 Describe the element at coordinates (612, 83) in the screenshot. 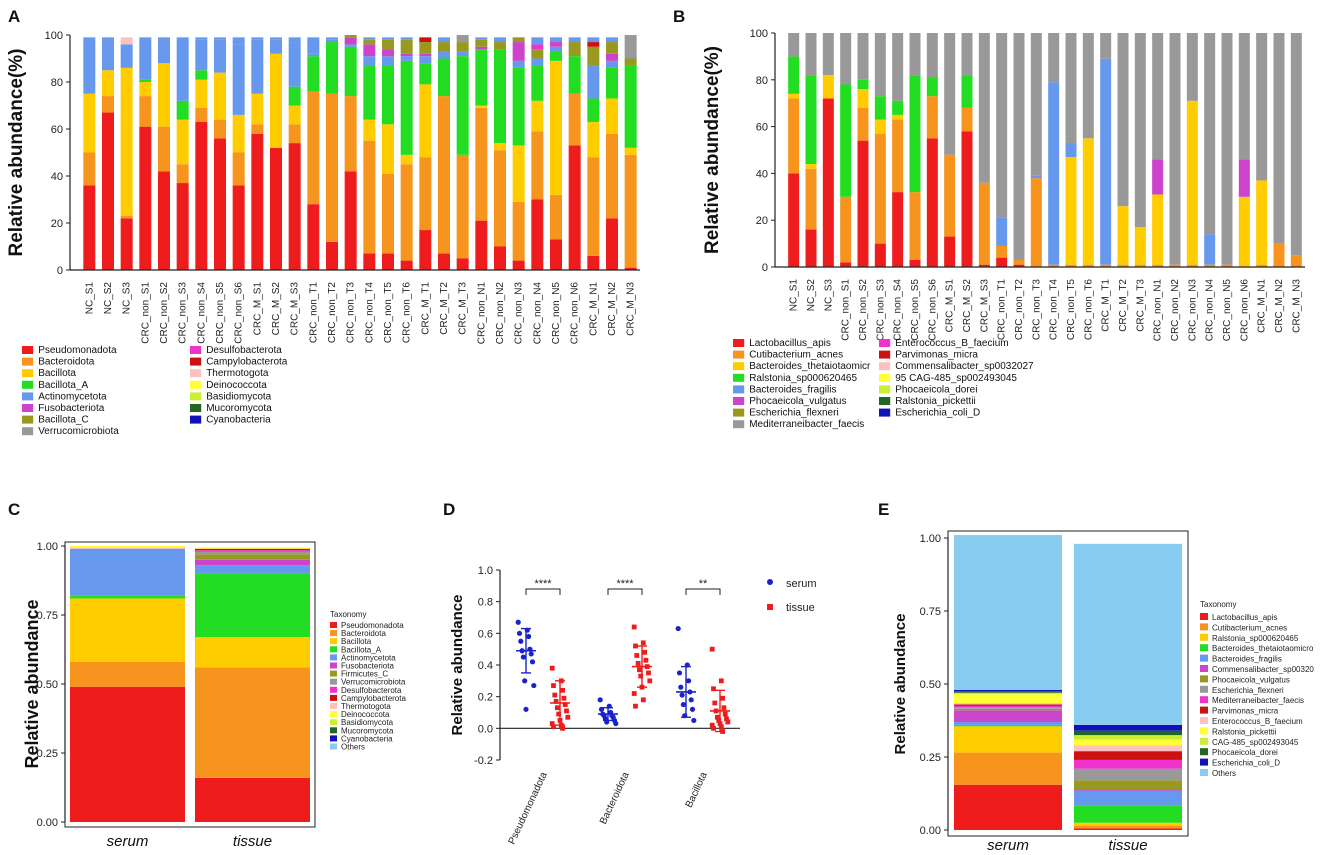

I see `bar-A-Bacillota_A-CRC_M_N2` at that location.